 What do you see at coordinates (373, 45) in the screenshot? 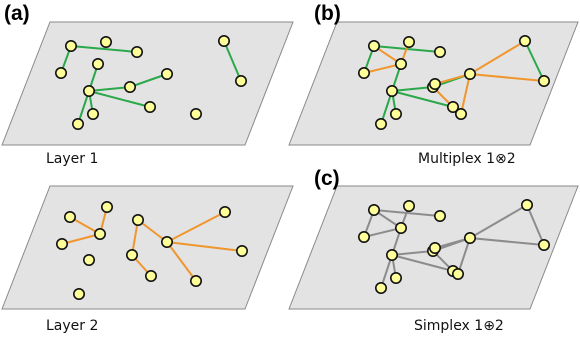
I see `multiplex-node-n1` at bounding box center [373, 45].